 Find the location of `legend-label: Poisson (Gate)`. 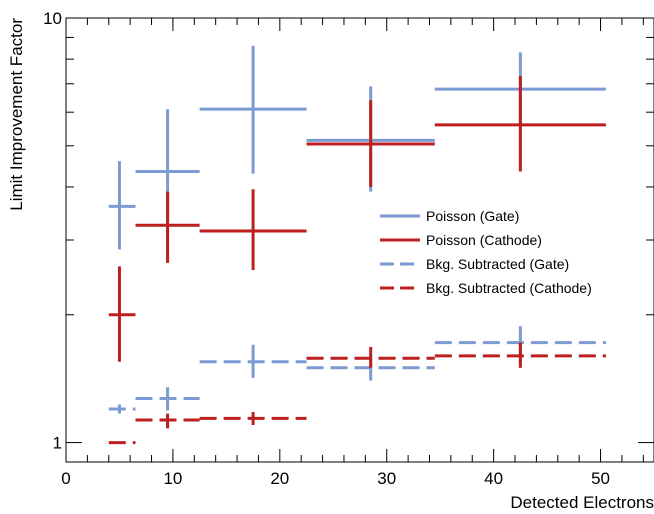

legend-label: Poisson (Gate) is located at coordinates (472, 216).